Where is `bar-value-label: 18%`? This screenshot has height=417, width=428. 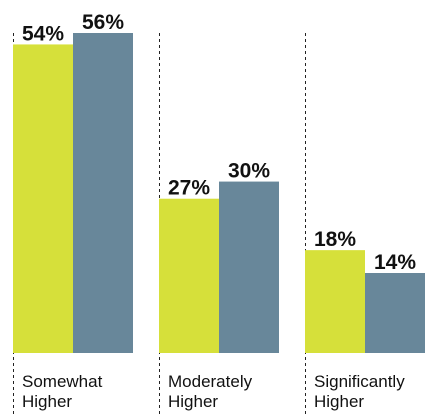
bar-value-label: 18% is located at coordinates (335, 239).